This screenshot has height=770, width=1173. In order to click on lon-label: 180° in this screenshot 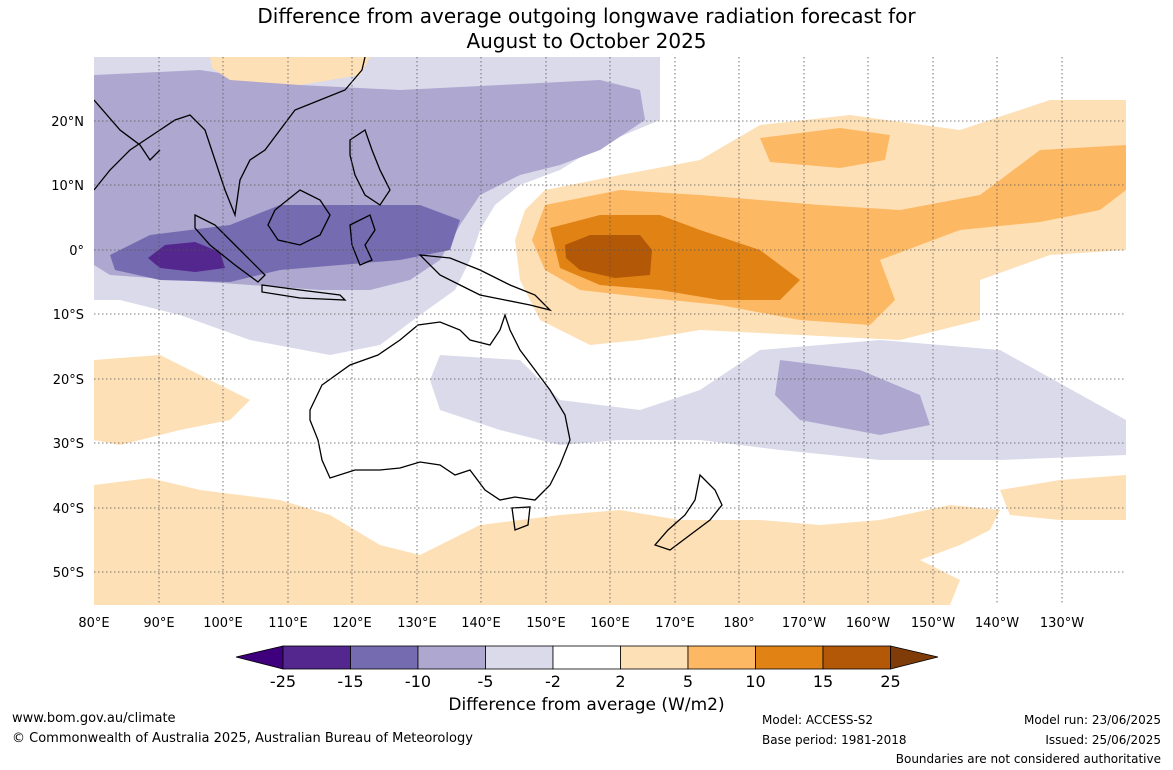, I will do `click(738, 623)`.